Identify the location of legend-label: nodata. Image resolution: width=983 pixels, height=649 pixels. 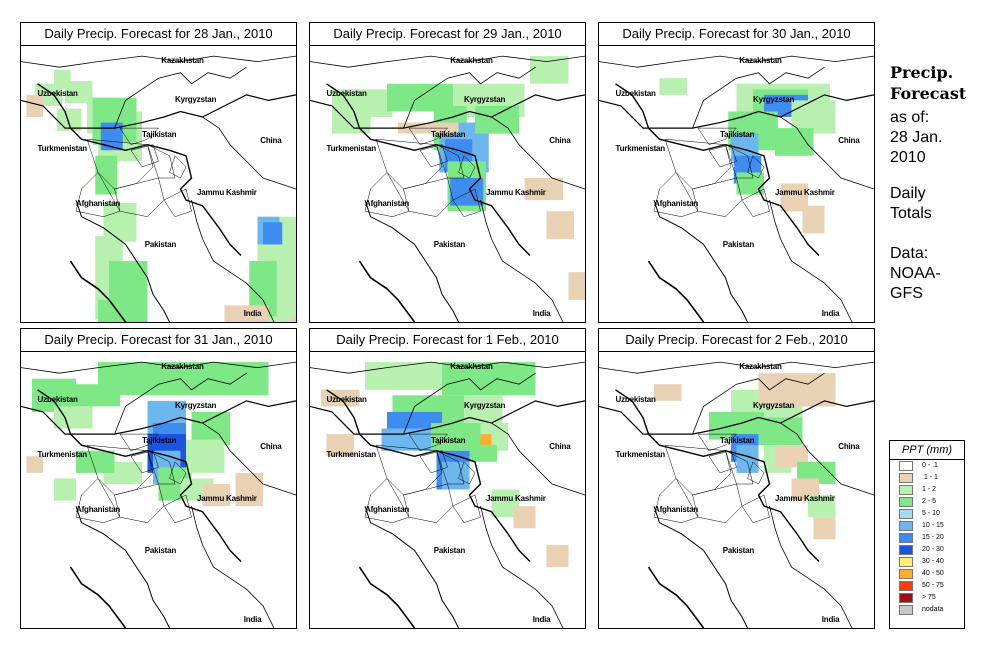
(933, 609).